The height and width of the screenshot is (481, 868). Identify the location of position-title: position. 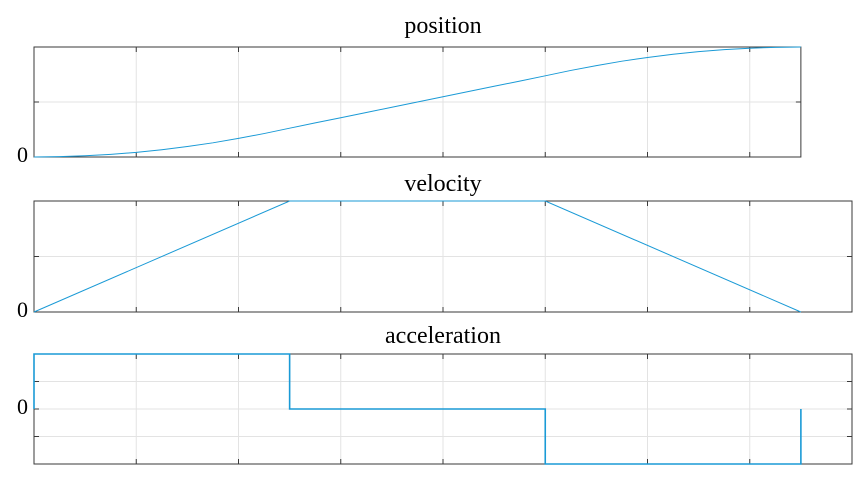
(442, 26).